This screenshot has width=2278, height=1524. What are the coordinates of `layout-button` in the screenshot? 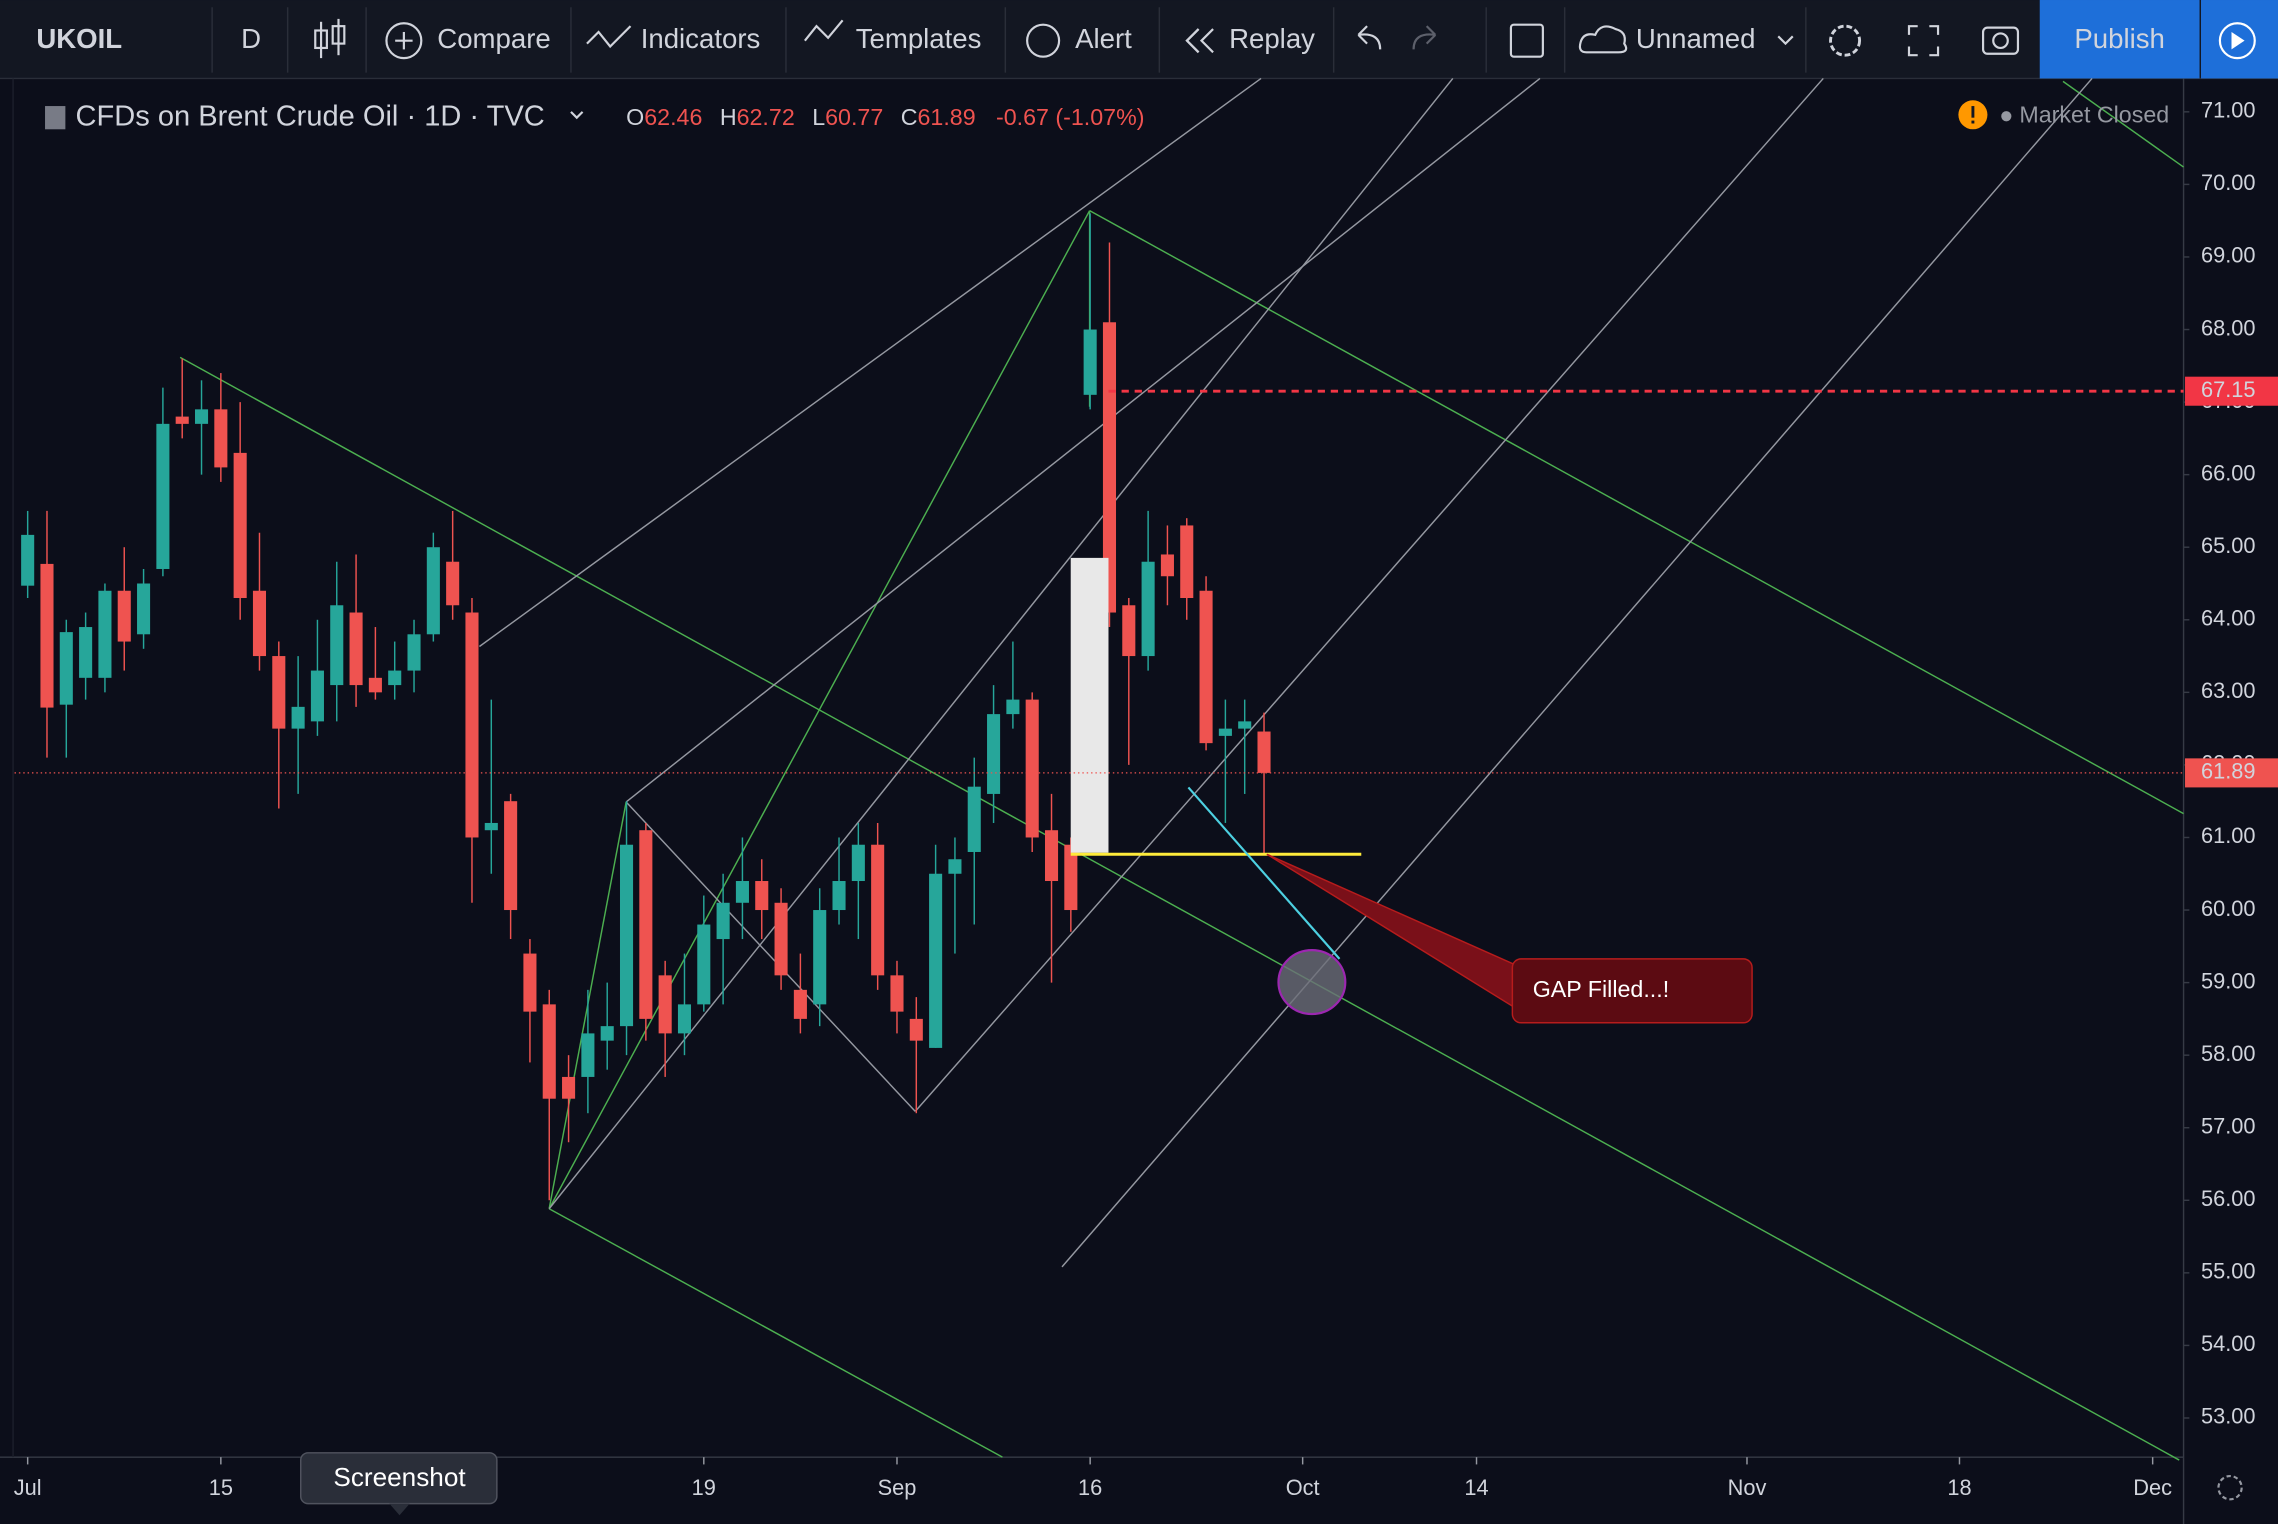 It's located at (1526, 40).